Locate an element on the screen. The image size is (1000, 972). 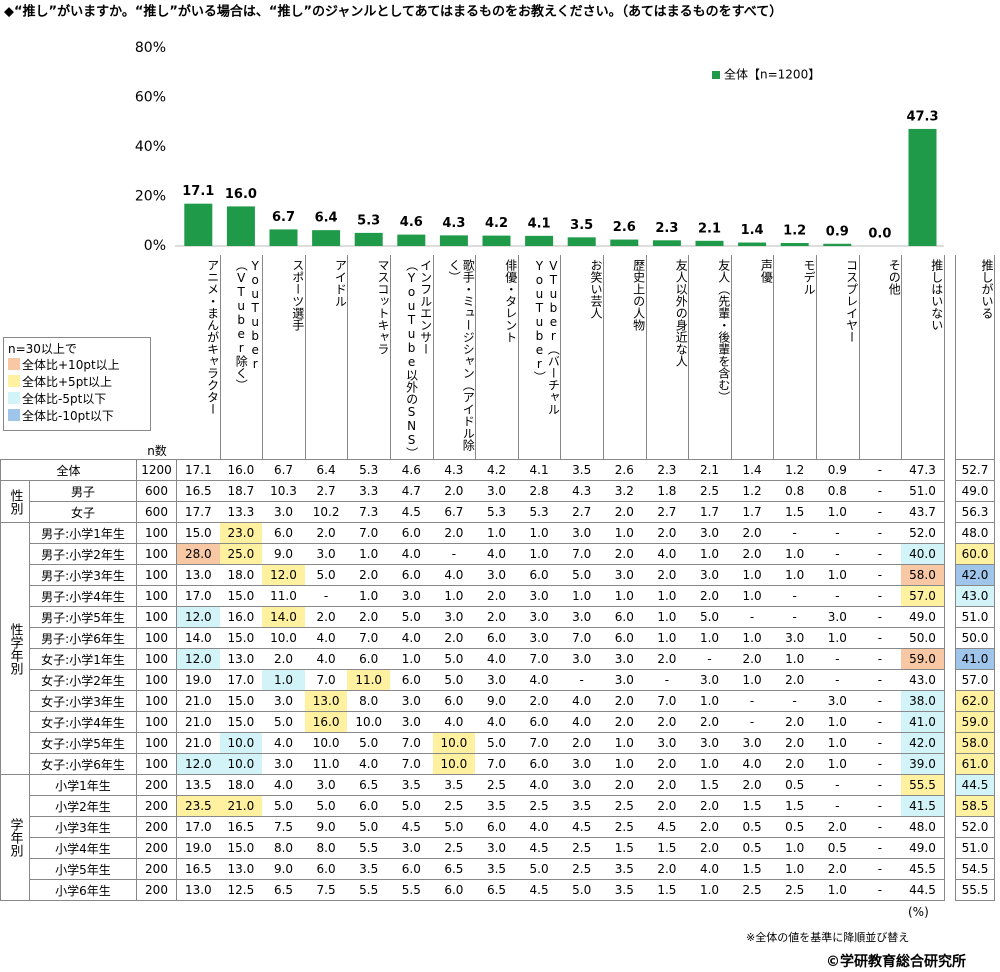
table-cell: 2.3 is located at coordinates (667, 470).